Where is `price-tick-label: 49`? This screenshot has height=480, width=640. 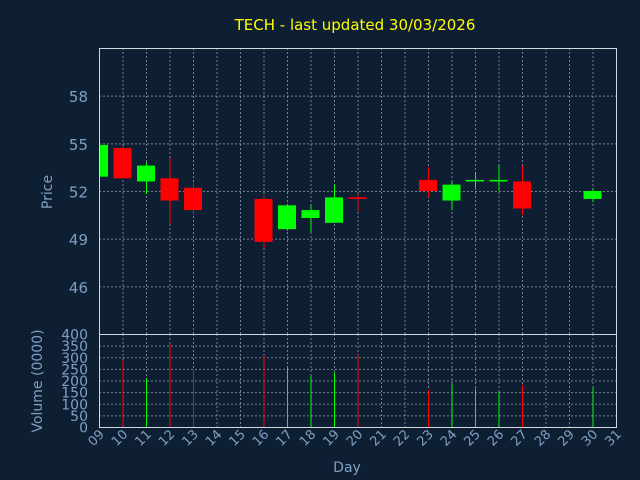
price-tick-label: 49 is located at coordinates (78, 240).